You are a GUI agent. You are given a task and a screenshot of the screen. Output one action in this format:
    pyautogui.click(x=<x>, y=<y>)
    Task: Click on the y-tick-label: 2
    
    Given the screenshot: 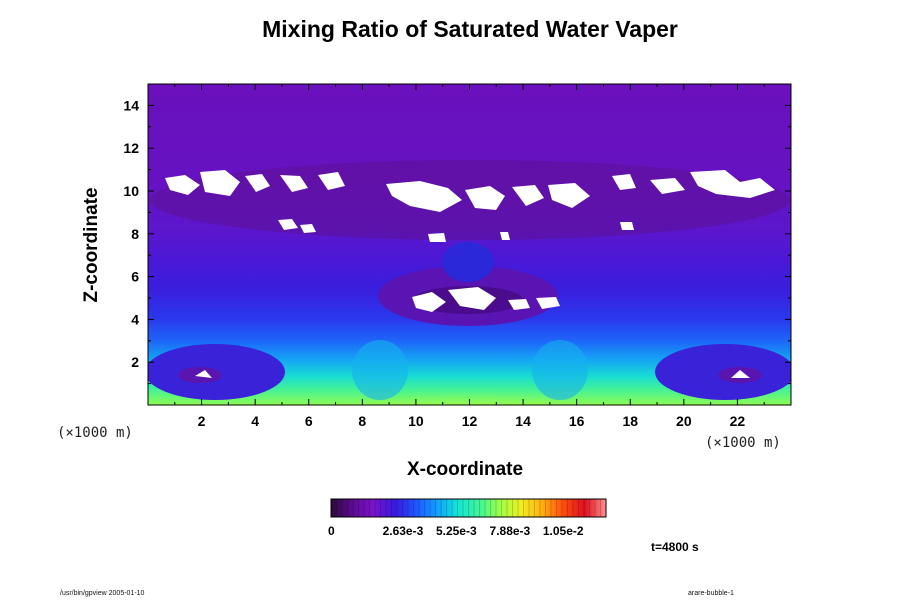 What is the action you would take?
    pyautogui.click(x=135, y=362)
    